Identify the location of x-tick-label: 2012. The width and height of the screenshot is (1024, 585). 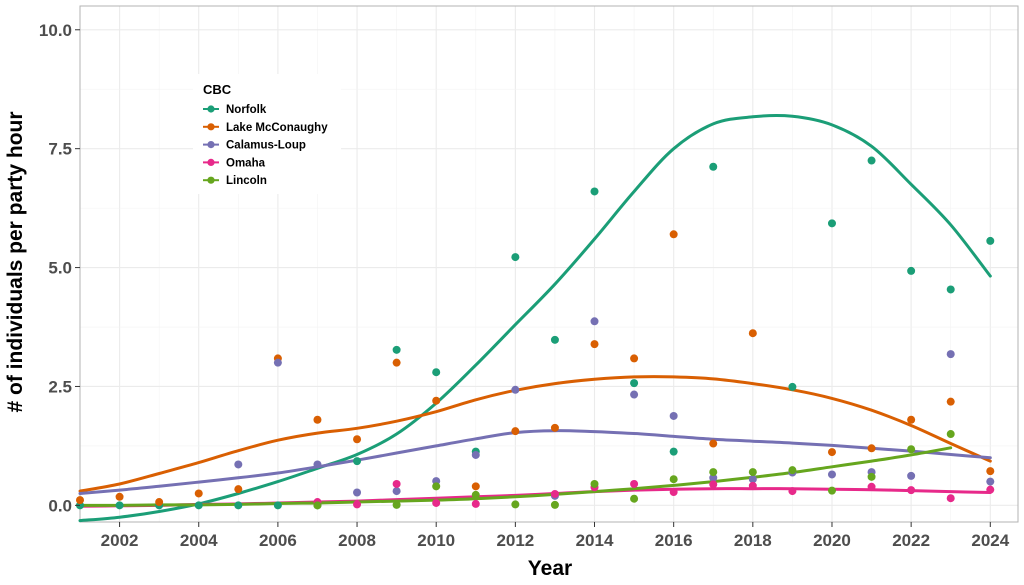
(515, 540).